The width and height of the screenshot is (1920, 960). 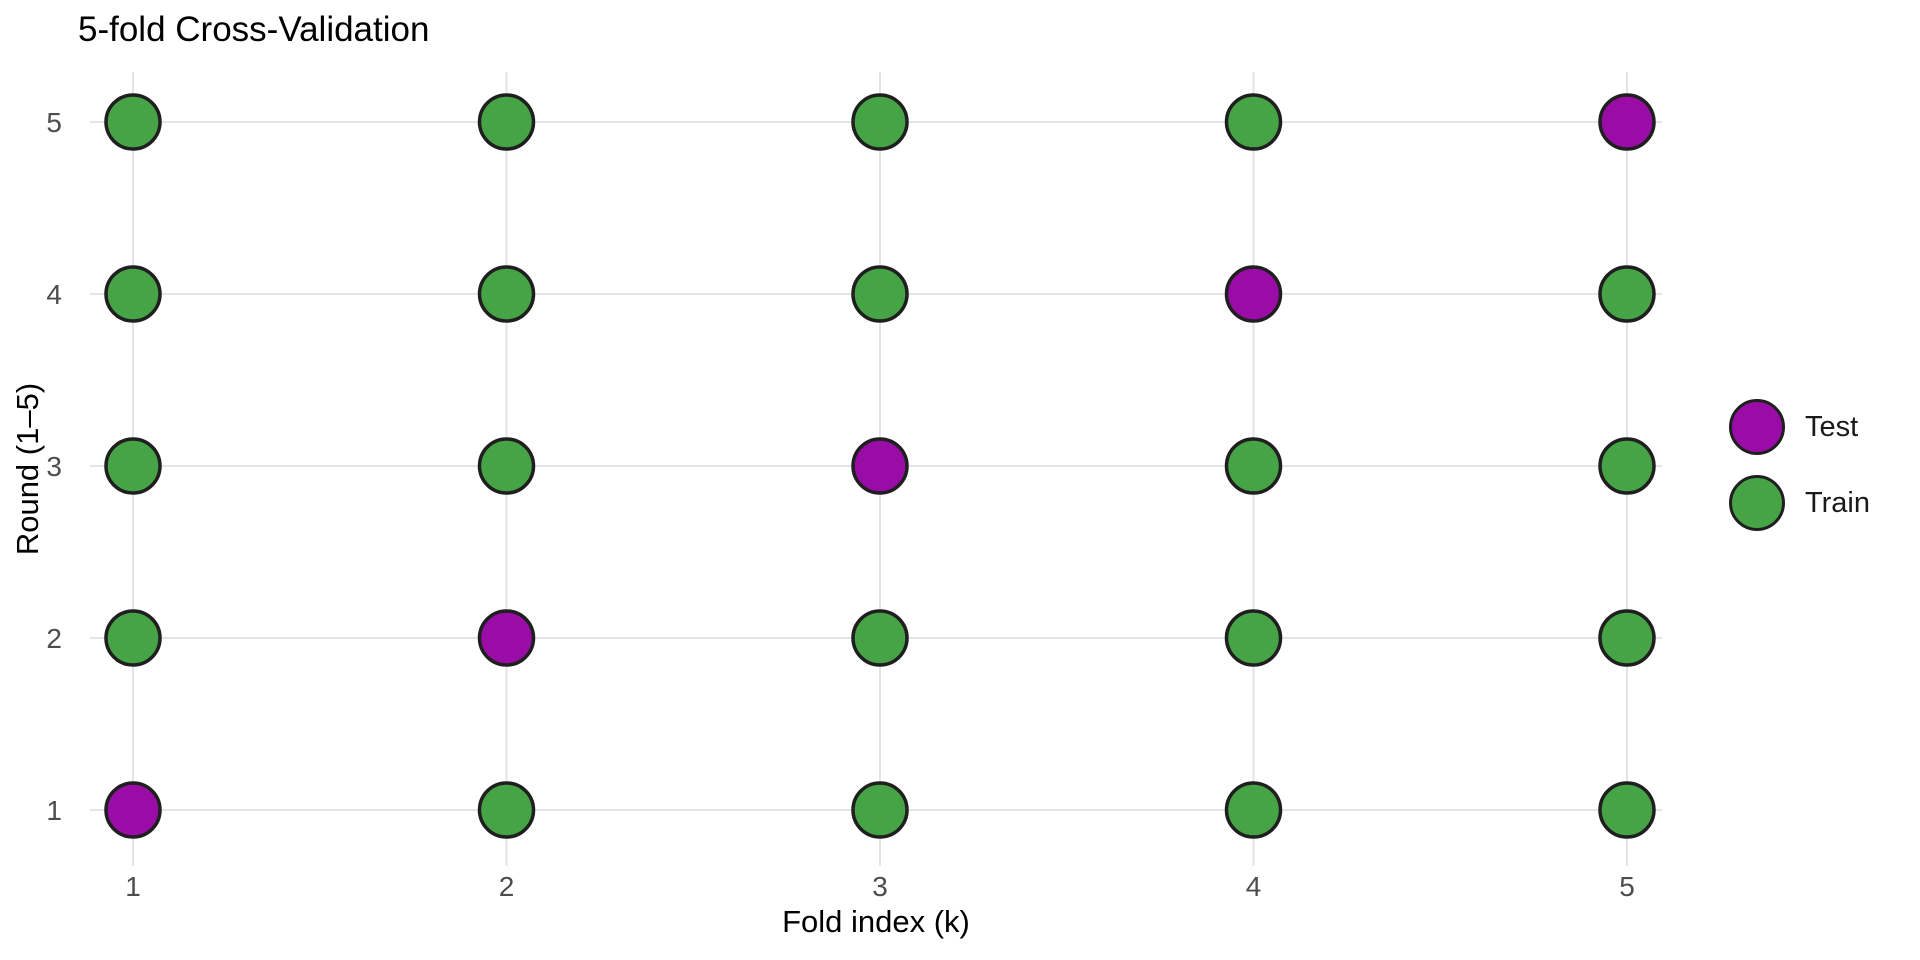 What do you see at coordinates (54, 810) in the screenshot?
I see `y-tick-label: 1` at bounding box center [54, 810].